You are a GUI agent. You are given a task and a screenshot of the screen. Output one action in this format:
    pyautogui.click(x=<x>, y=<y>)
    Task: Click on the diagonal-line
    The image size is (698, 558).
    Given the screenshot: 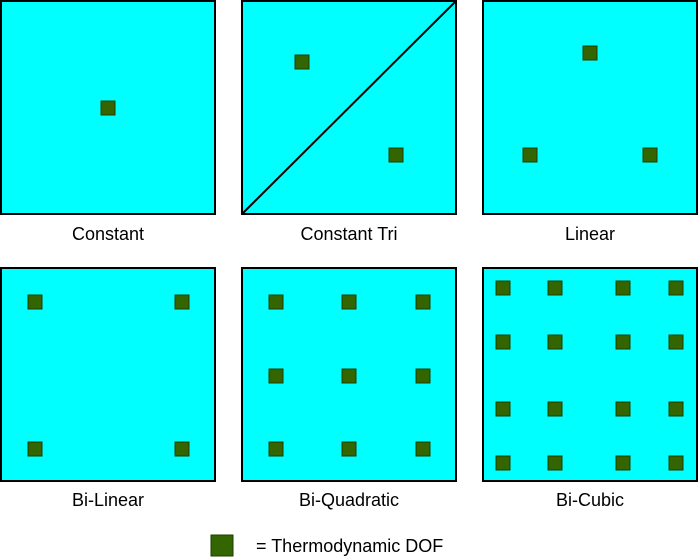 What is the action you would take?
    pyautogui.click(x=349, y=107)
    